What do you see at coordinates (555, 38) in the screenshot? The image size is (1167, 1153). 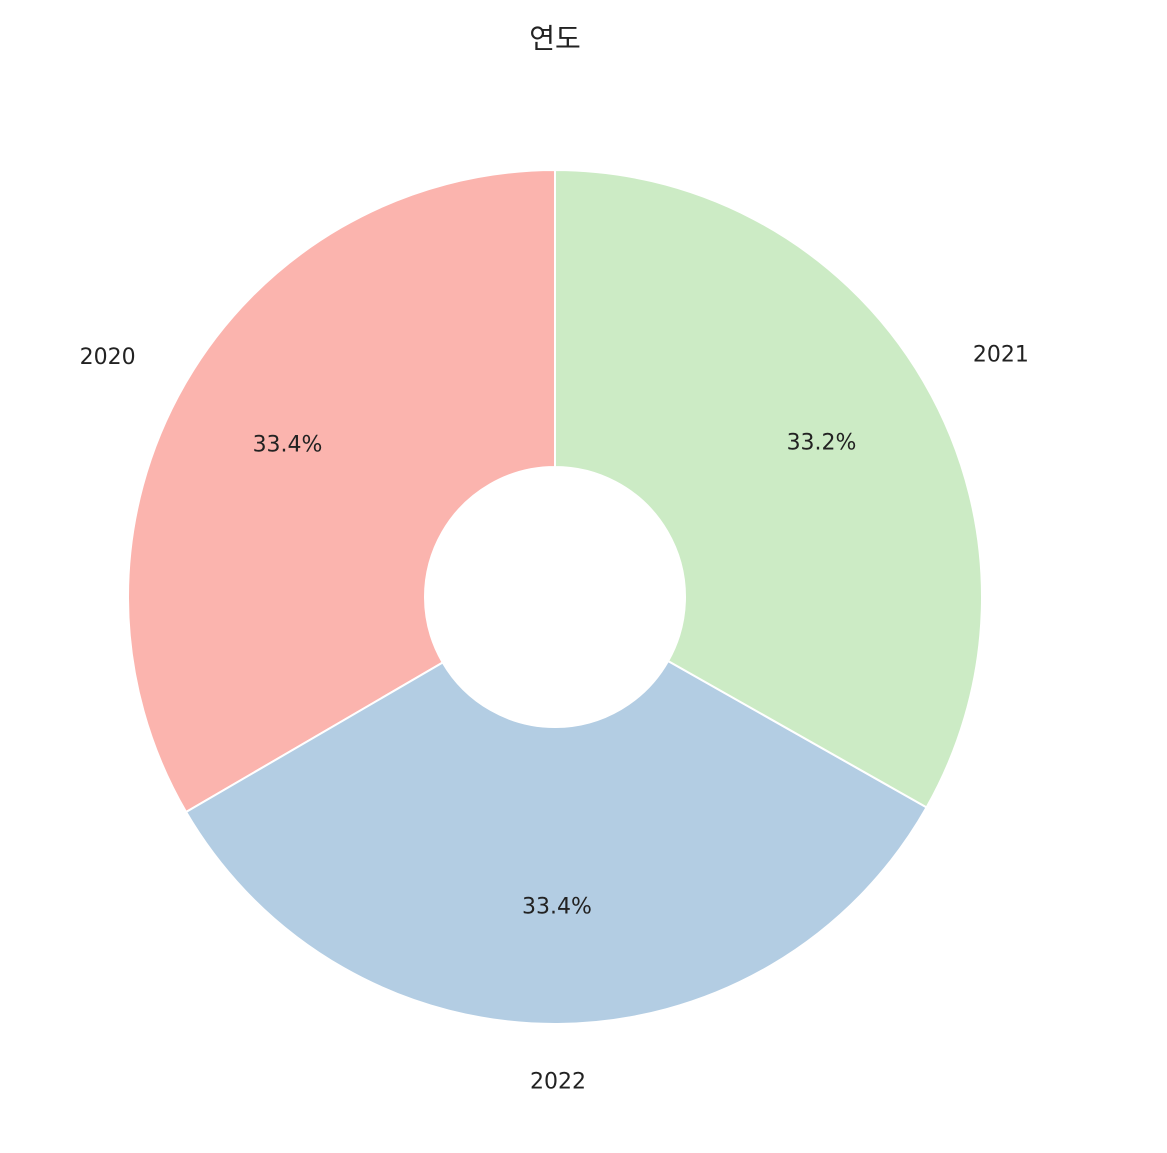 I see `chart-title: 연도` at bounding box center [555, 38].